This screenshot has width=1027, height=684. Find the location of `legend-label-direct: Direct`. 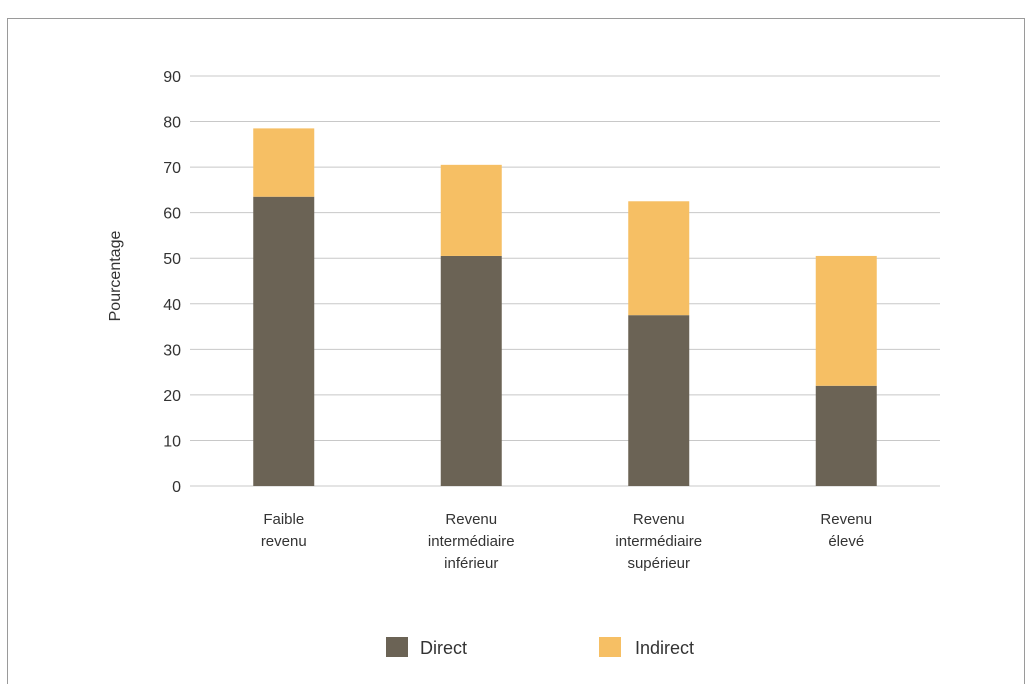

legend-label-direct: Direct is located at coordinates (443, 648).